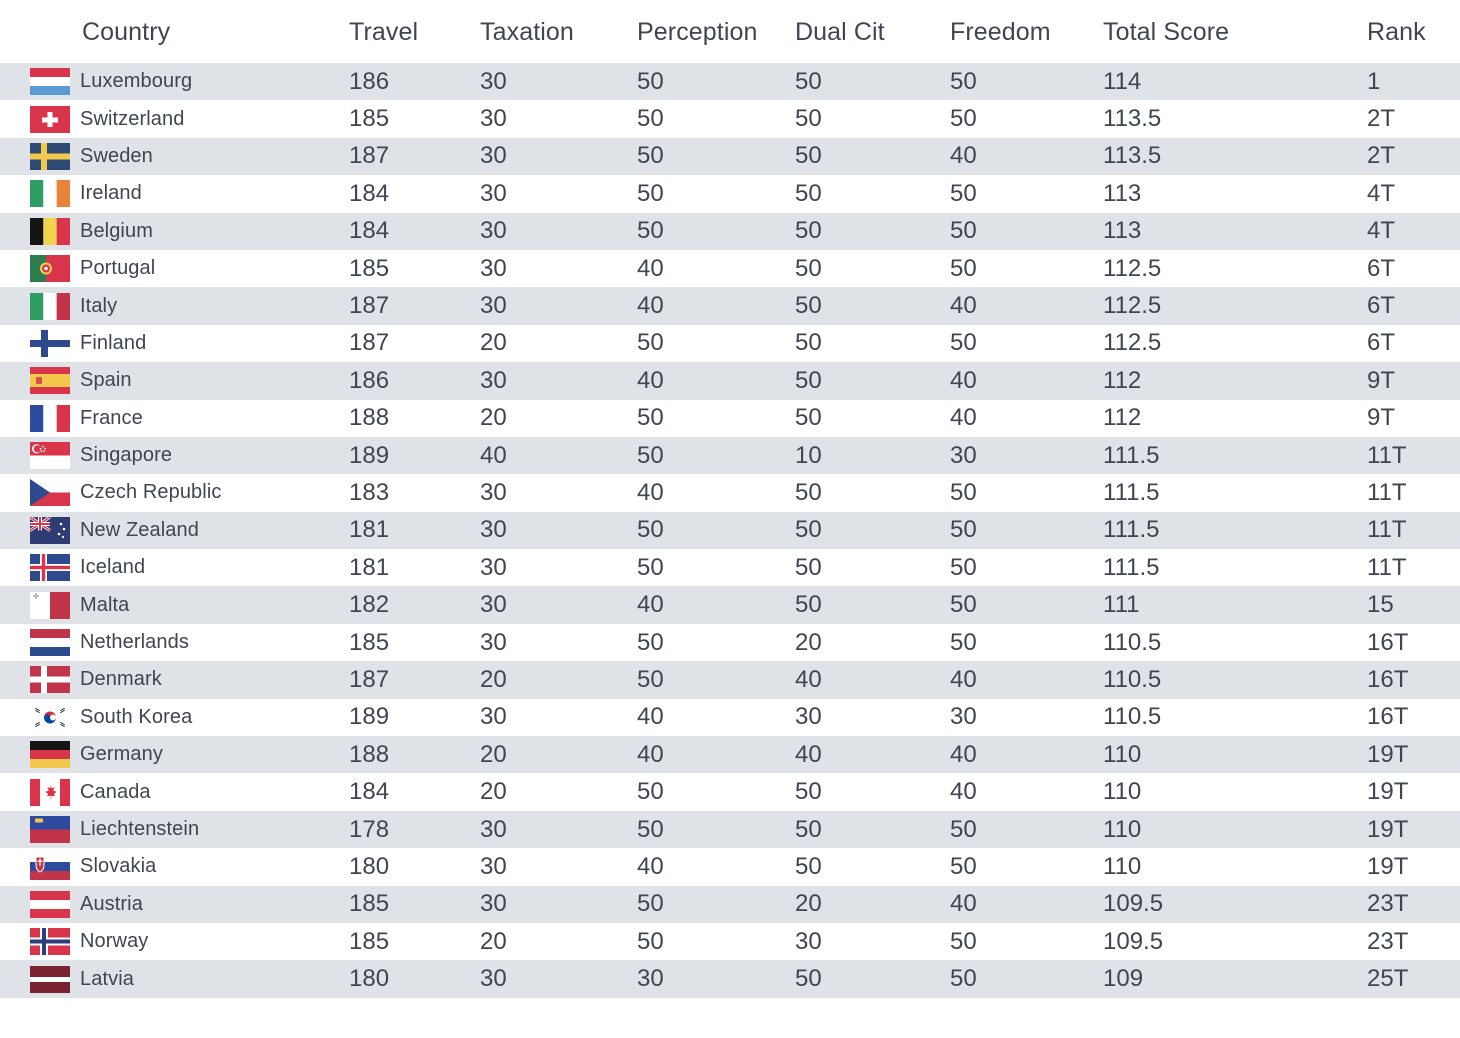 The width and height of the screenshot is (1460, 1038). What do you see at coordinates (161, 904) in the screenshot?
I see `cell-country: Austria` at bounding box center [161, 904].